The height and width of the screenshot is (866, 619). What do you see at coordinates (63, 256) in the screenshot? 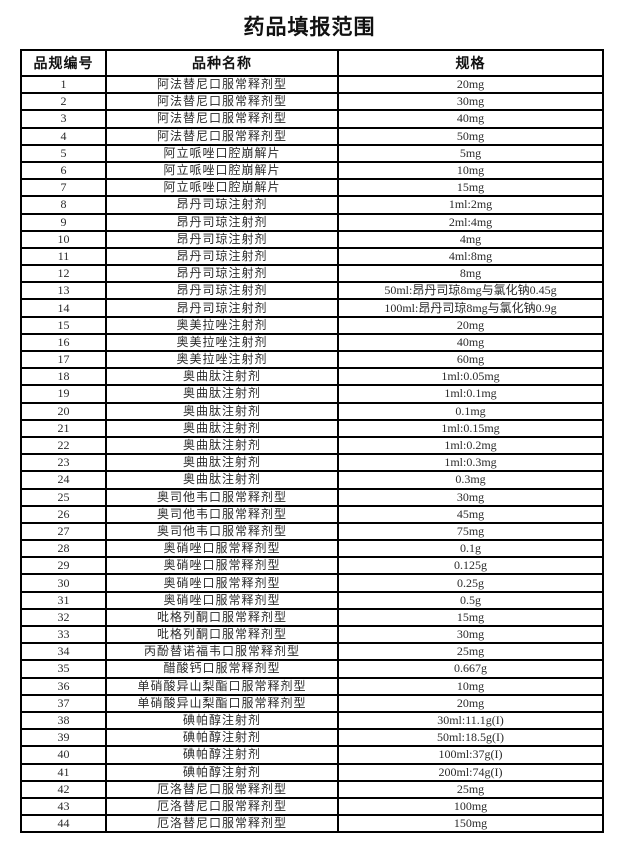
I see `cell-spec-number: 11` at bounding box center [63, 256].